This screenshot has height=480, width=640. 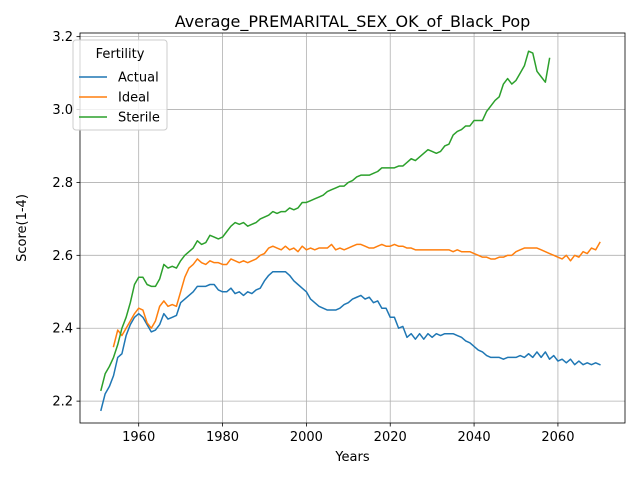 What do you see at coordinates (557, 437) in the screenshot?
I see `x-tick-label: 2060` at bounding box center [557, 437].